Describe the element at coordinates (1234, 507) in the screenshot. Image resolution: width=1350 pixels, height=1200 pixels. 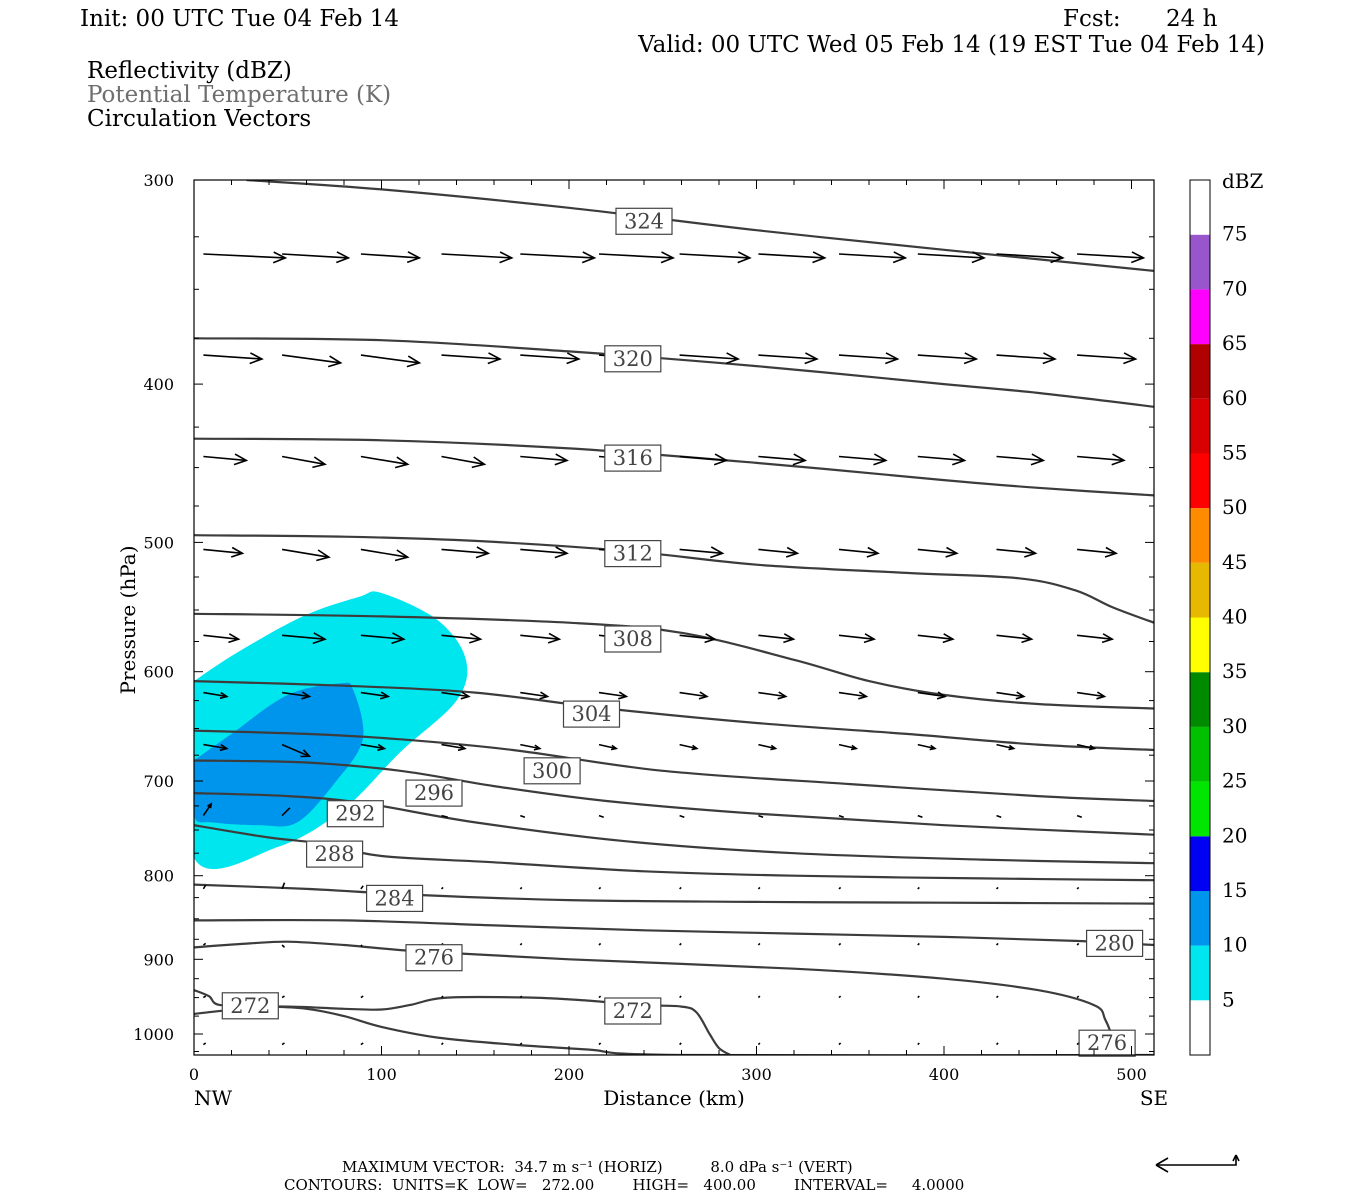
I see `colorbar-tick-label: 50` at that location.